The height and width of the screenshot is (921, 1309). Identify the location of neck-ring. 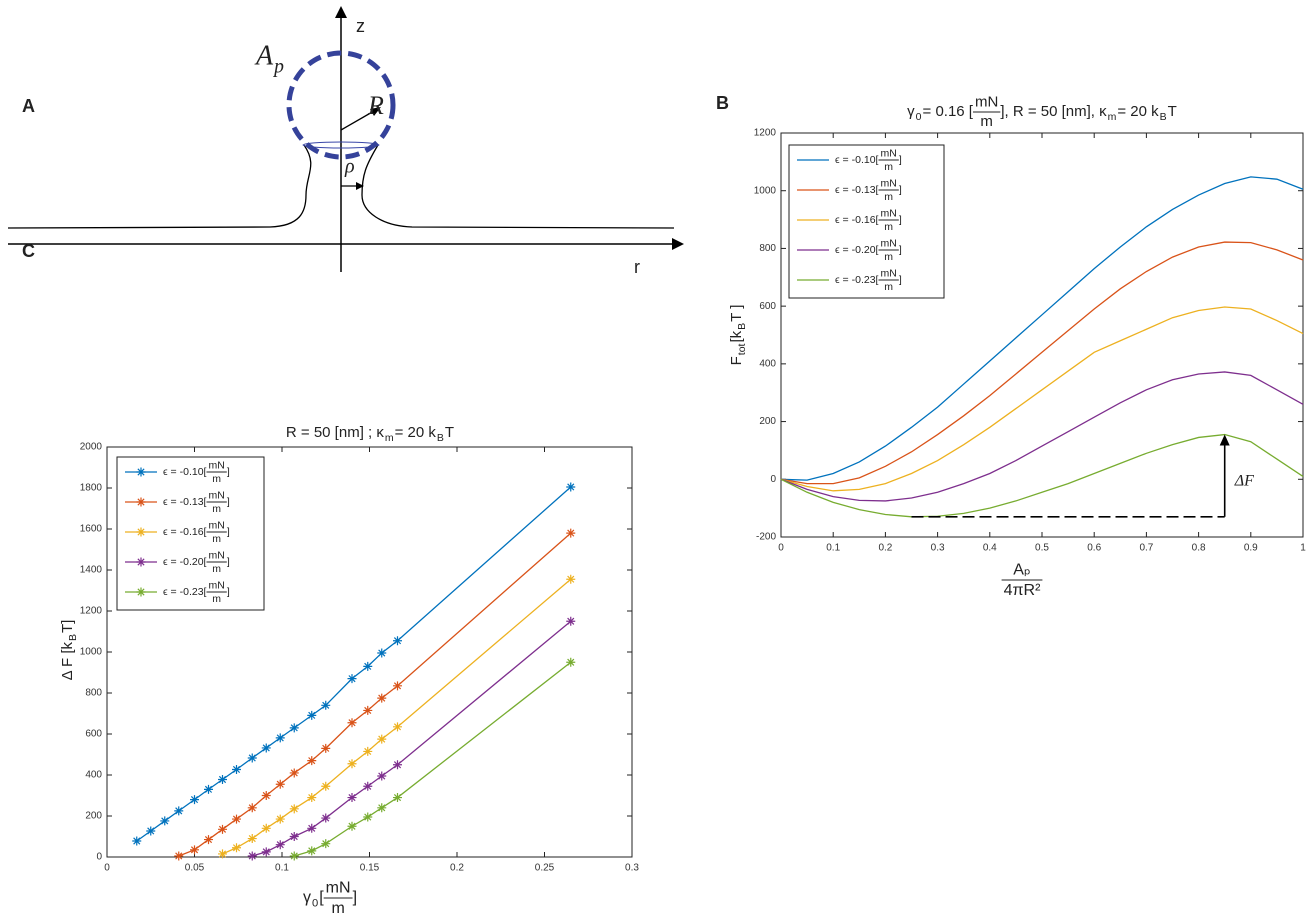
(341, 145).